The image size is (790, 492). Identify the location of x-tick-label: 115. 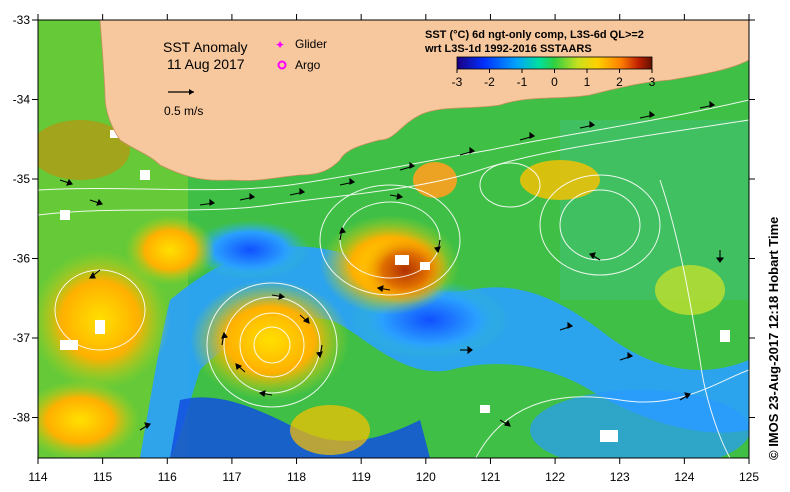
(102, 477).